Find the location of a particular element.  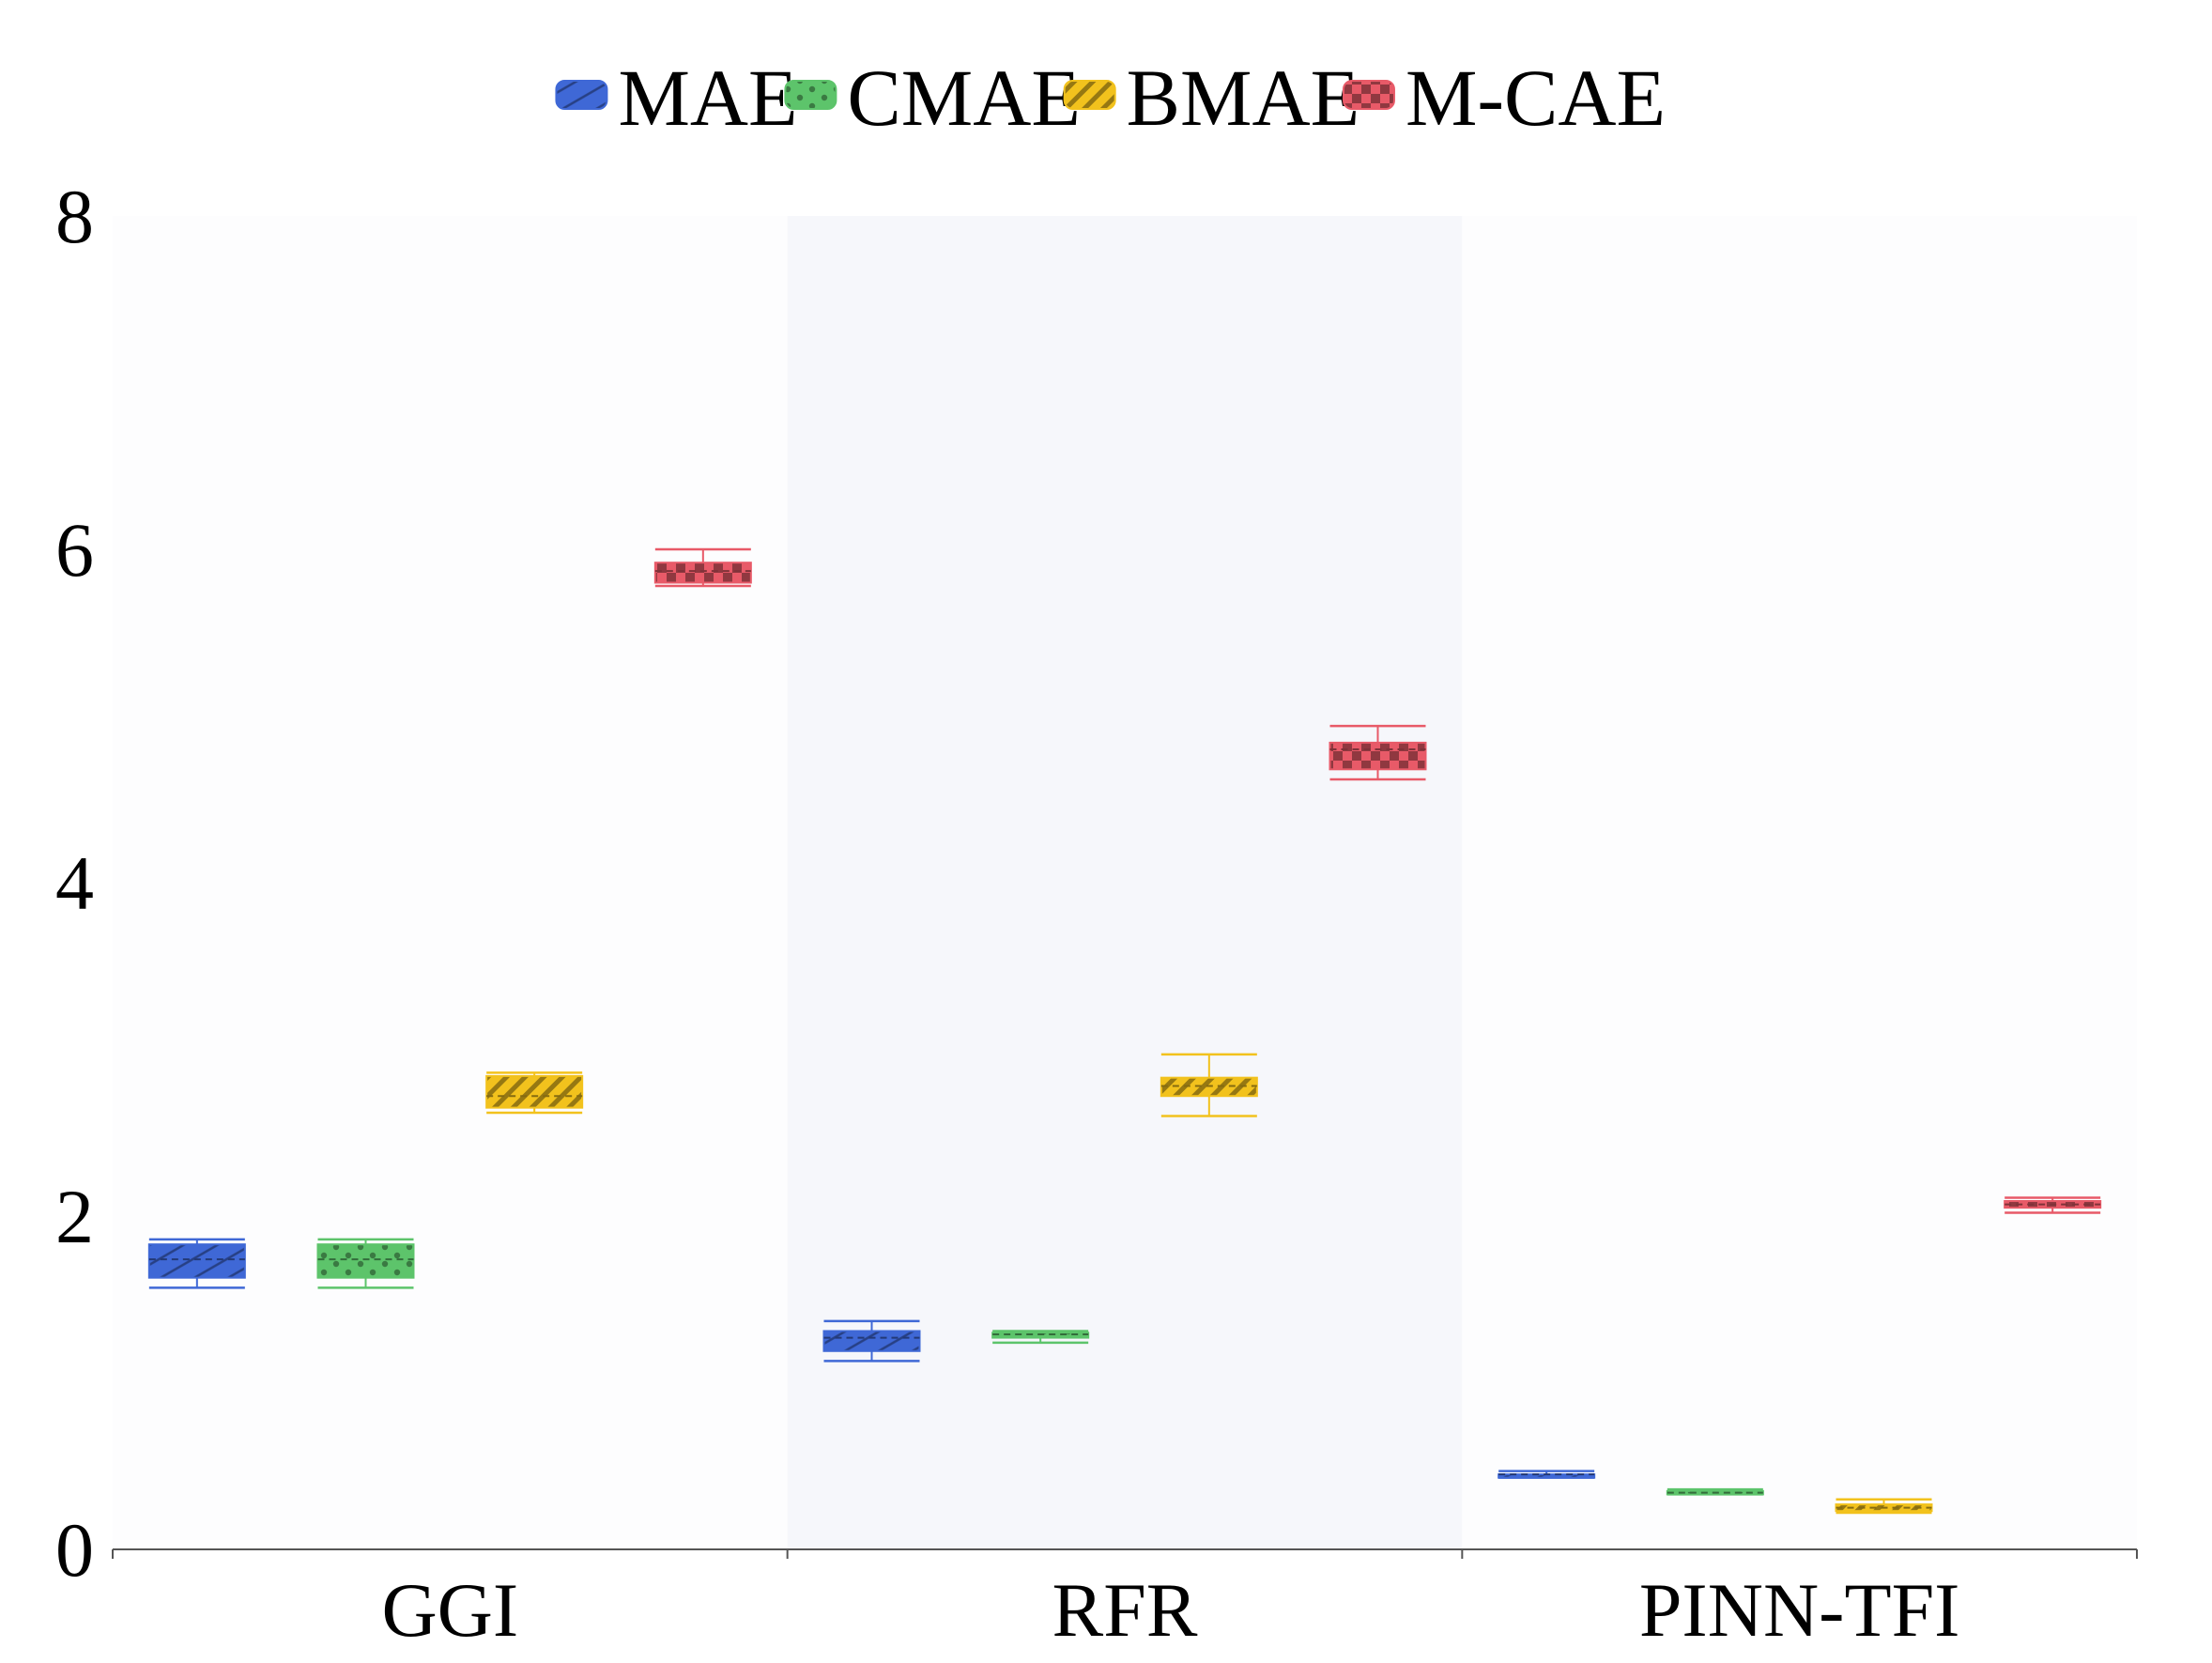

box-mae-rfr is located at coordinates (871, 1341).